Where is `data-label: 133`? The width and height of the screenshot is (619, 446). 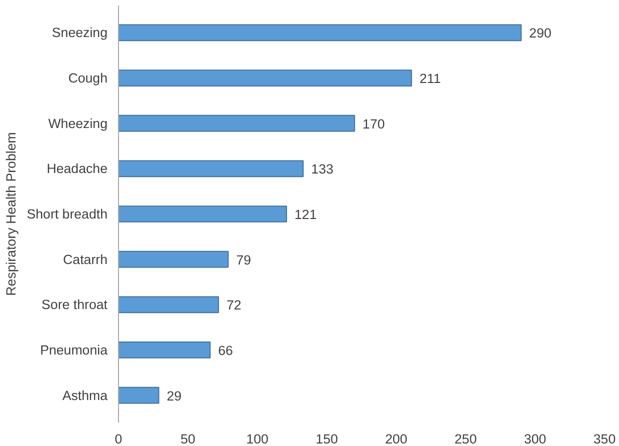 data-label: 133 is located at coordinates (322, 169).